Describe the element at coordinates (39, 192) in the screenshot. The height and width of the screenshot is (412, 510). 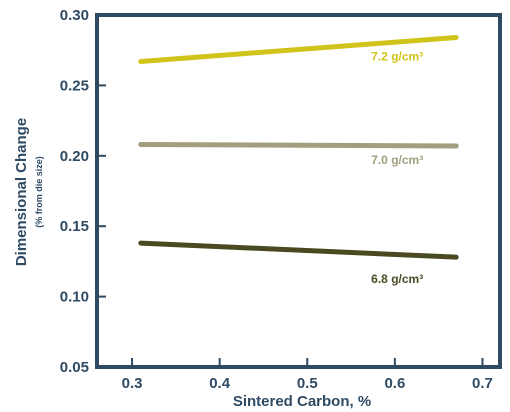
I see `y-axis-subtitle: (% from die size)` at that location.